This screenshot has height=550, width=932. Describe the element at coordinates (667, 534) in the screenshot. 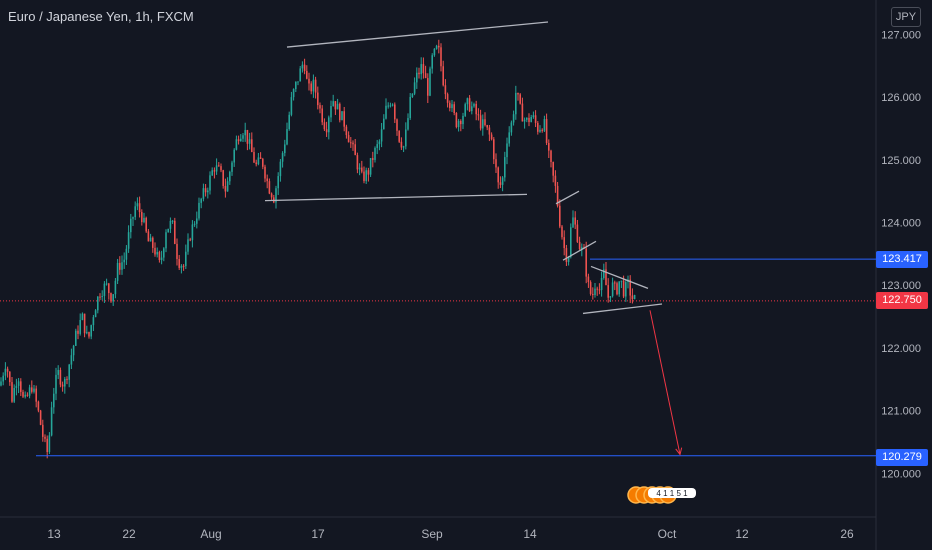

I see `x-tick-label: Oct` at that location.